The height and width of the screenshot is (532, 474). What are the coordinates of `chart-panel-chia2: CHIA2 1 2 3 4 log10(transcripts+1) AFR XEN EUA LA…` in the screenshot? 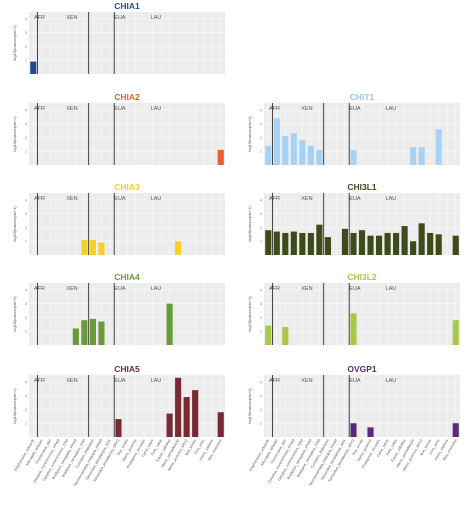 It's located at (118, 128).